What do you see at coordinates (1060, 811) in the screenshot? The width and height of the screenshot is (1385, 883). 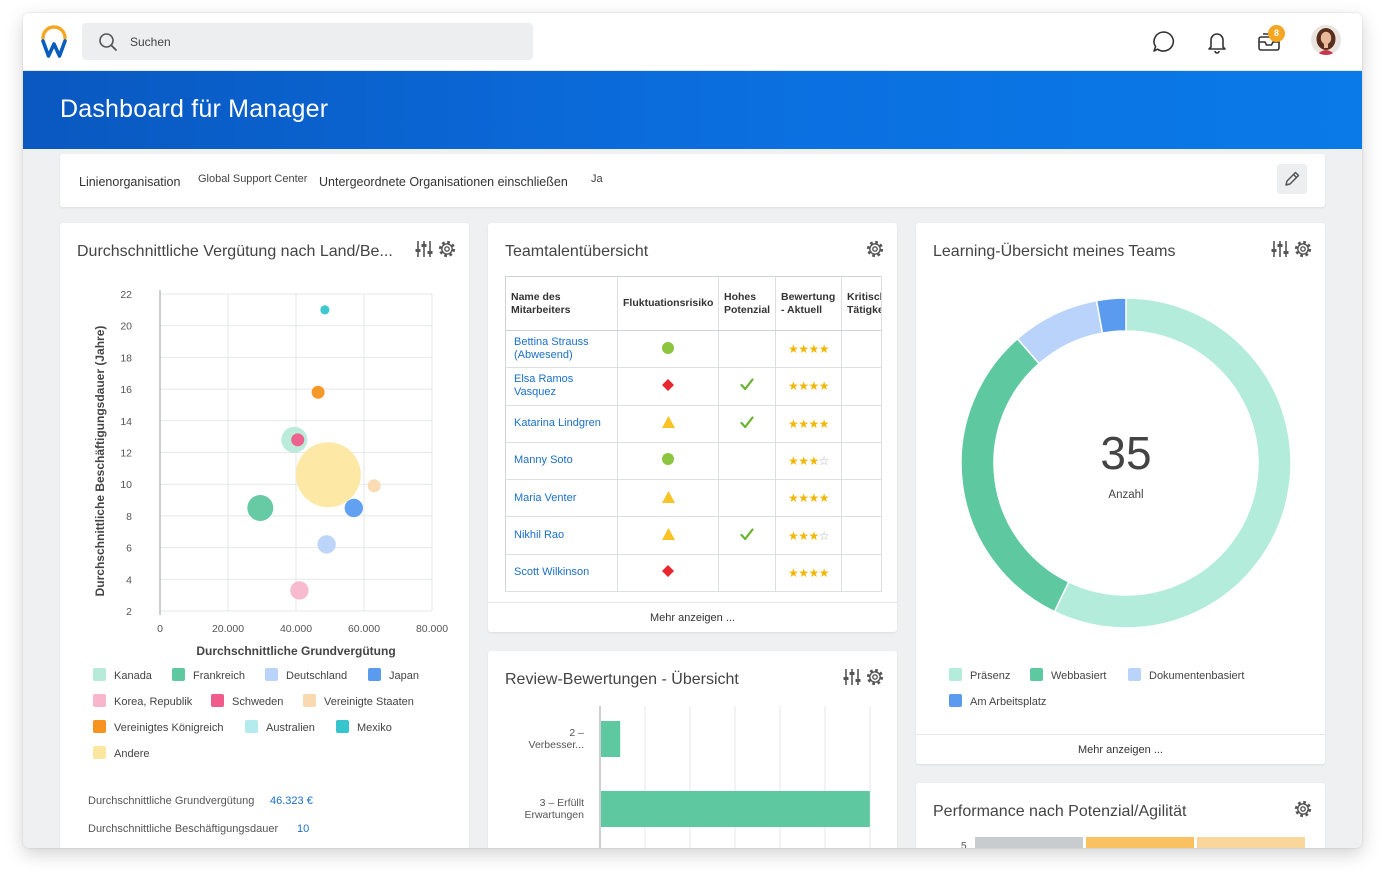 I see `performance-card-title: Performance nach Potenzial/Agilität` at bounding box center [1060, 811].